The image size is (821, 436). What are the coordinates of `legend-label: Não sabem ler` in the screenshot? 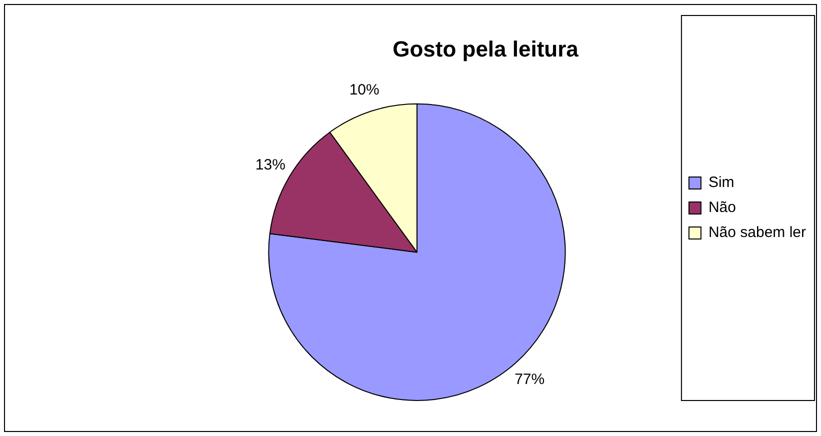 It's located at (757, 233).